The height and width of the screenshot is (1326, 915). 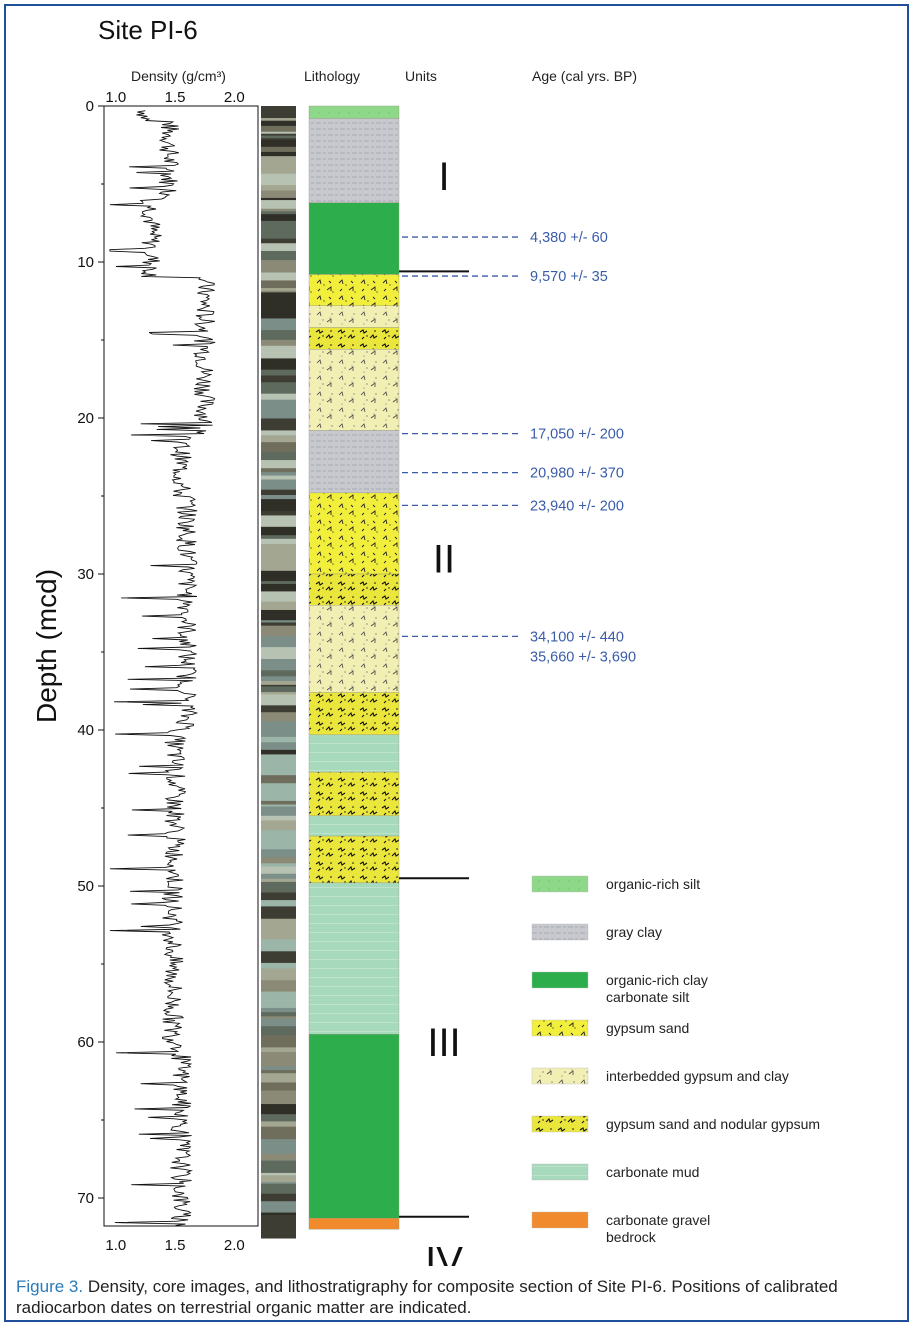 I want to click on lithology-header: Lithology, so click(x=332, y=76).